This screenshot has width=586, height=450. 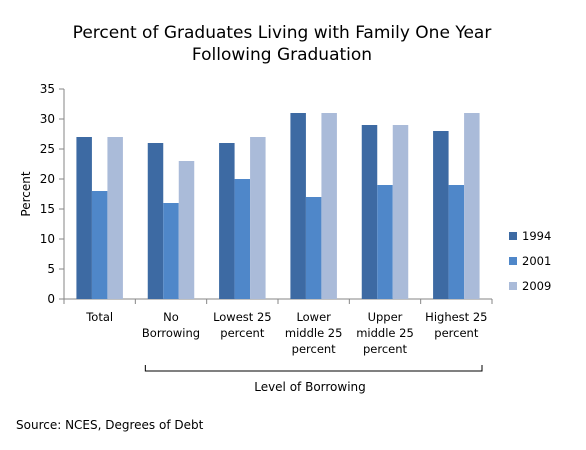 What do you see at coordinates (242, 317) in the screenshot?
I see `x-category-label: Lowest 25` at bounding box center [242, 317].